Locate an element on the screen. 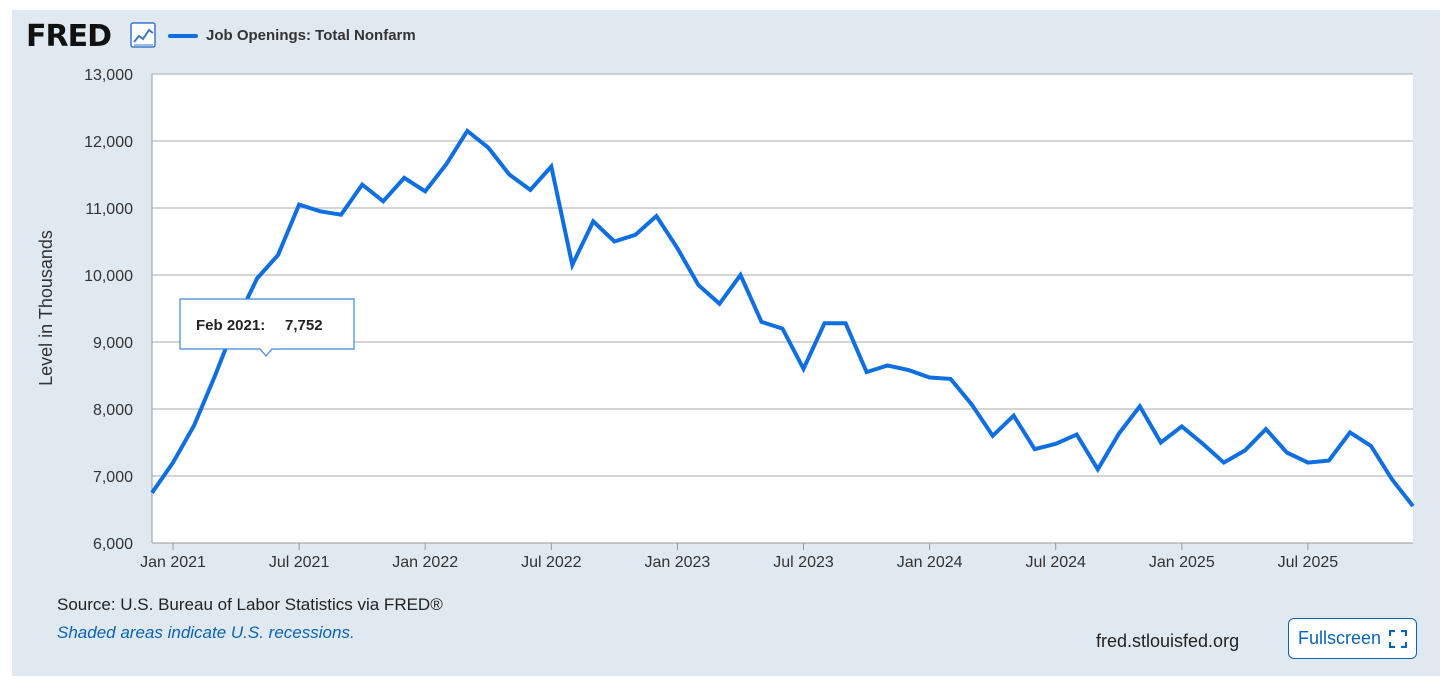 The height and width of the screenshot is (689, 1456). y-tick-label: 6,000 is located at coordinates (113, 544).